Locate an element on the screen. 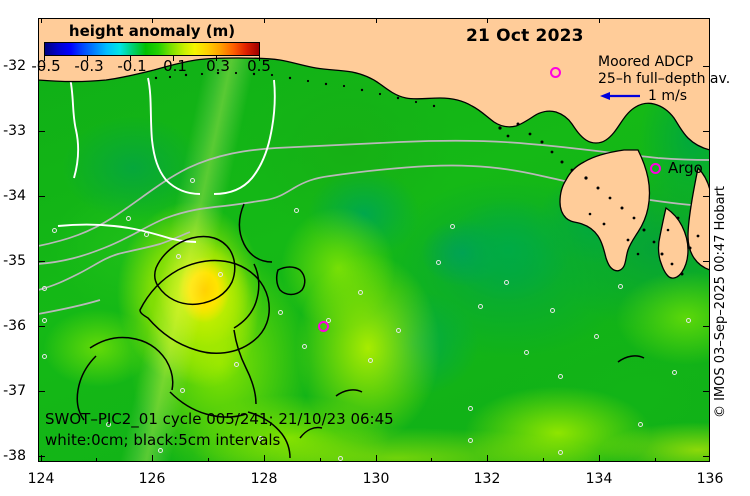  adcp-mooring-marker is located at coordinates (555, 72).